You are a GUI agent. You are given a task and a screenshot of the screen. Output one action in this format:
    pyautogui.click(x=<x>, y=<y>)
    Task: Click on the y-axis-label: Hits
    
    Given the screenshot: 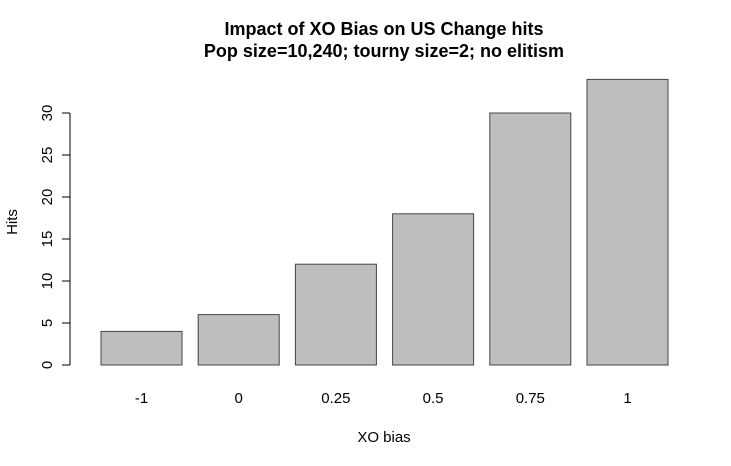 What is the action you would take?
    pyautogui.click(x=12, y=222)
    